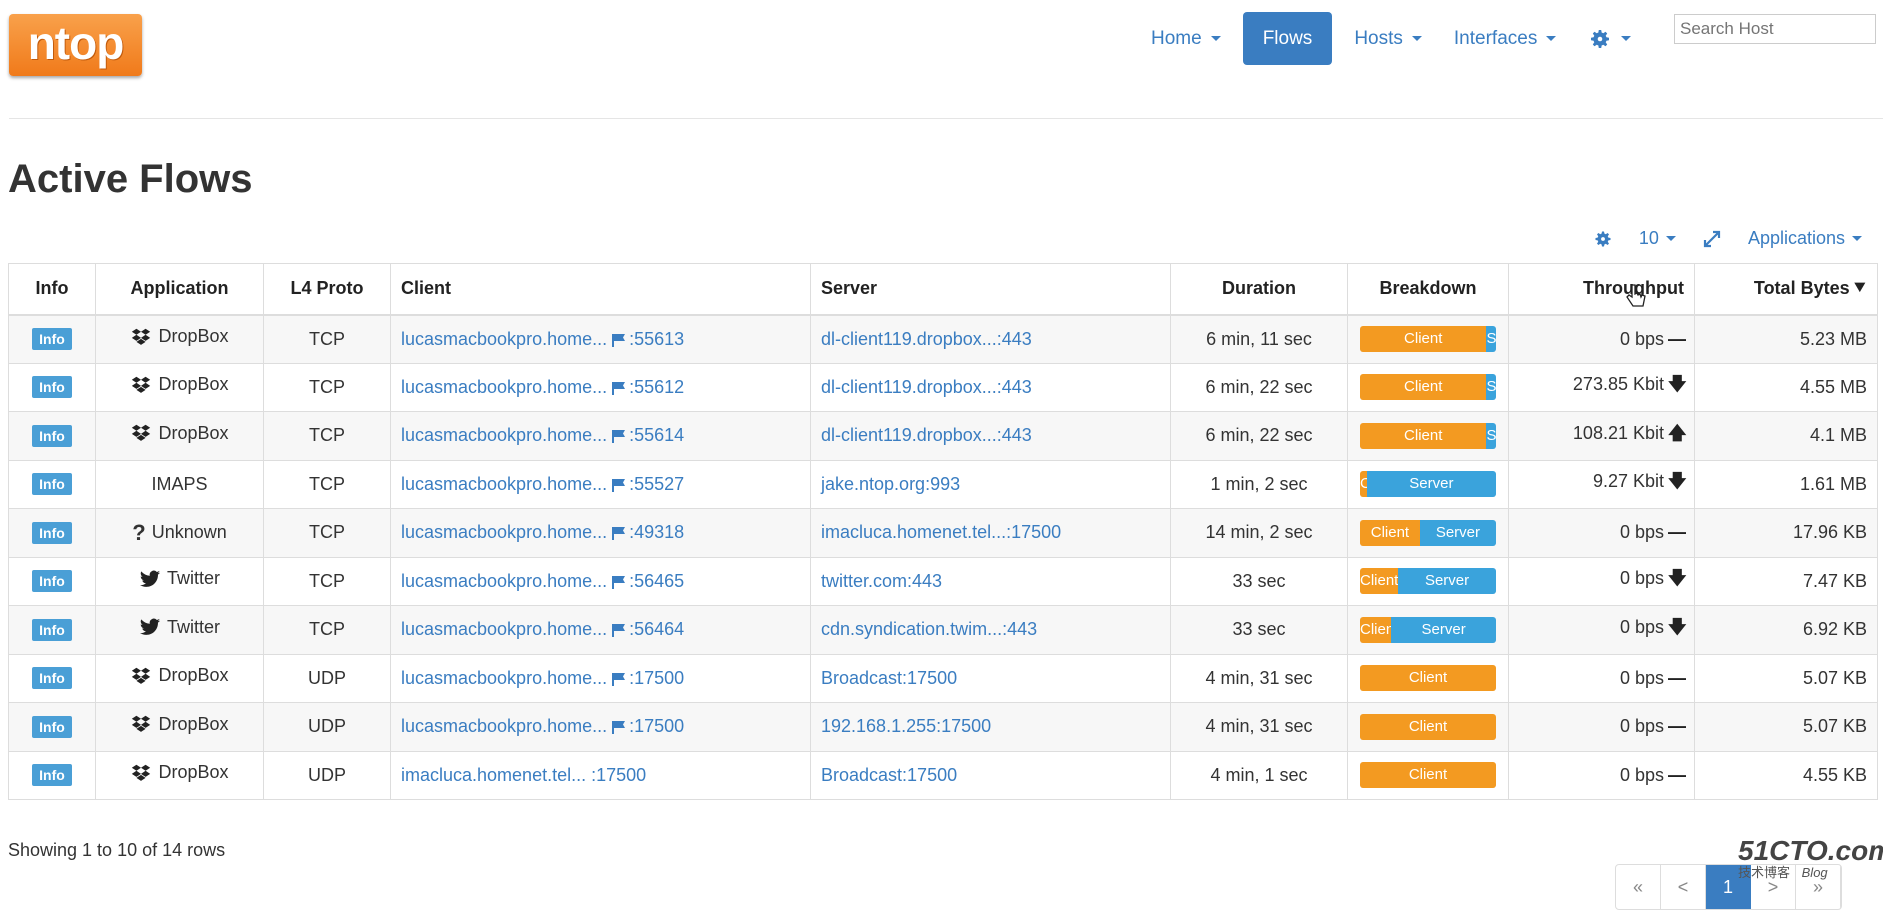 The height and width of the screenshot is (911, 1883). Describe the element at coordinates (990, 289) in the screenshot. I see `col-server: Server` at that location.